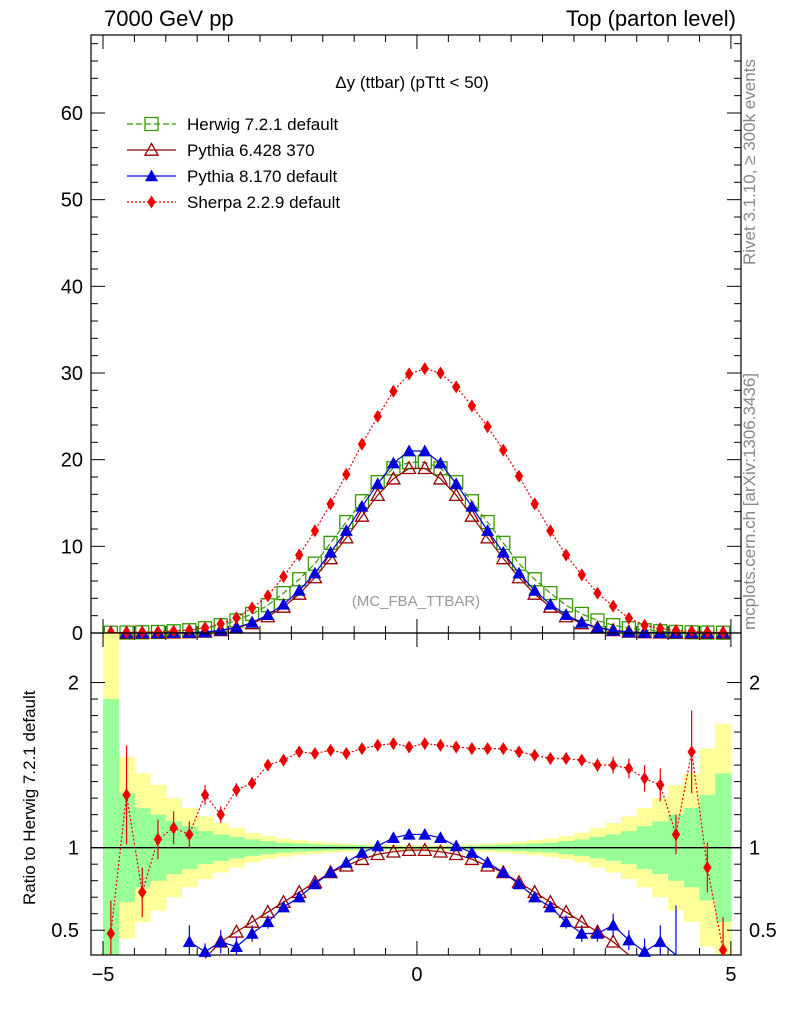 Image resolution: width=786 pixels, height=1024 pixels. Describe the element at coordinates (103, 975) in the screenshot. I see `x-tick-label: −5` at that location.